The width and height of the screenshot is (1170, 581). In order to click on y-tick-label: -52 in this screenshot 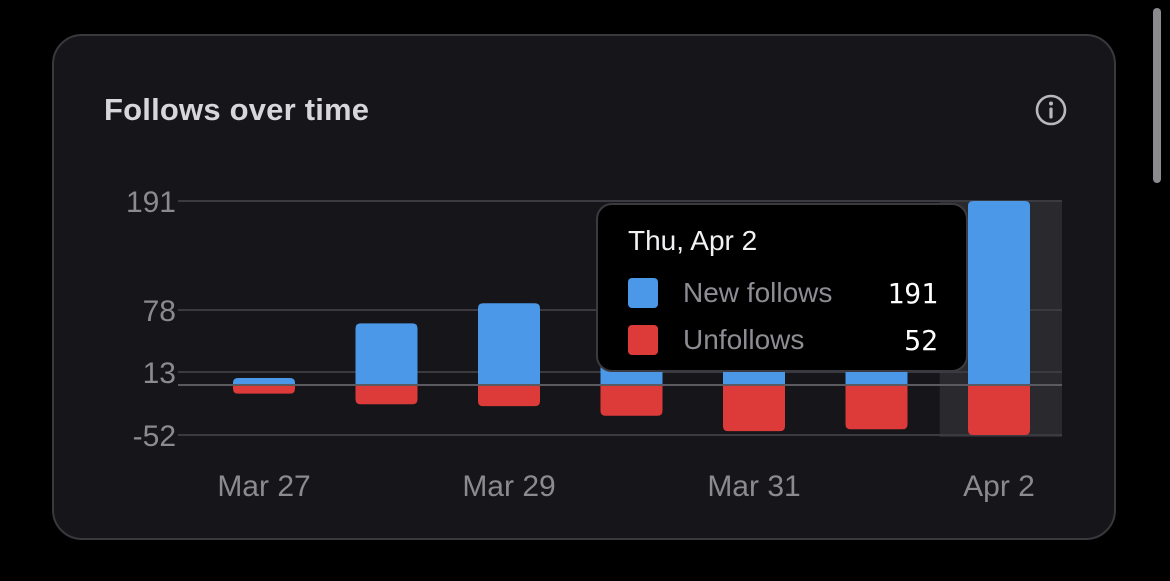, I will do `click(154, 436)`.